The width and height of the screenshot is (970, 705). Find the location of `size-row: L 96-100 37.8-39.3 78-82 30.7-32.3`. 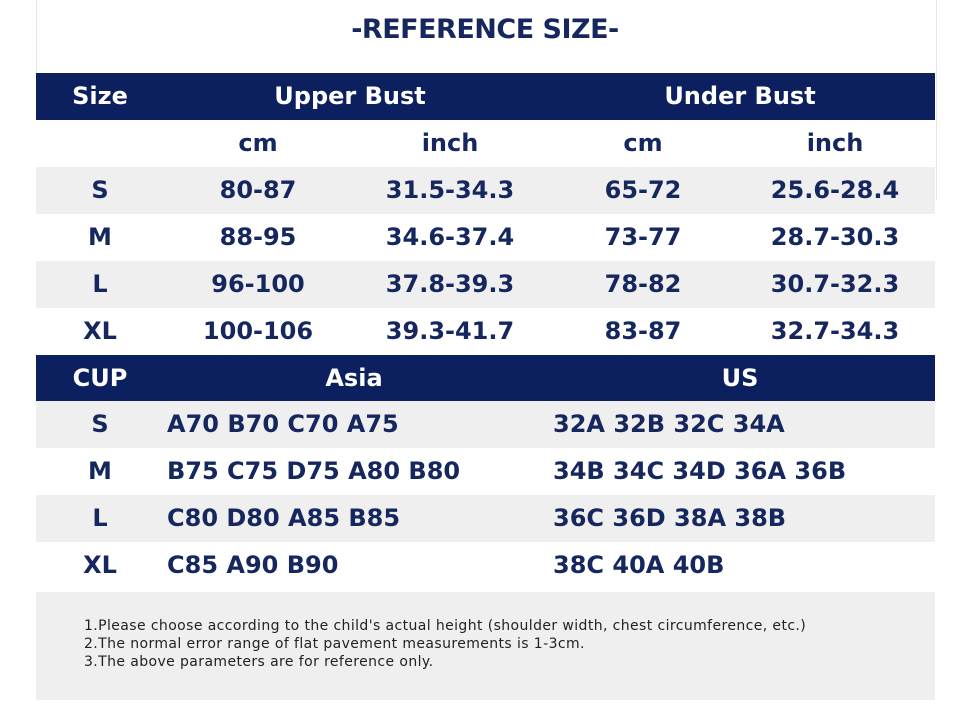

size-row: L 96-100 37.8-39.3 78-82 30.7-32.3 is located at coordinates (485, 284).